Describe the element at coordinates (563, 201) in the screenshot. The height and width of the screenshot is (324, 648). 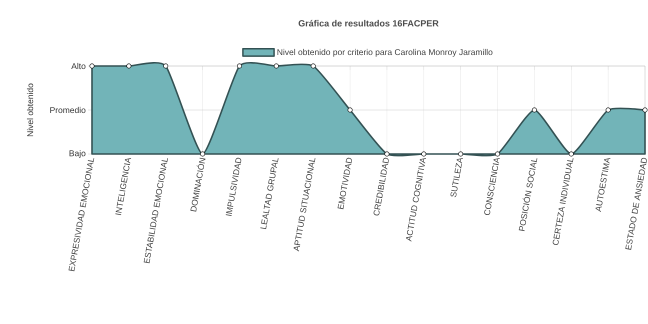
I see `x-tick-label: CERTEZA INDIVIDUAL` at that location.